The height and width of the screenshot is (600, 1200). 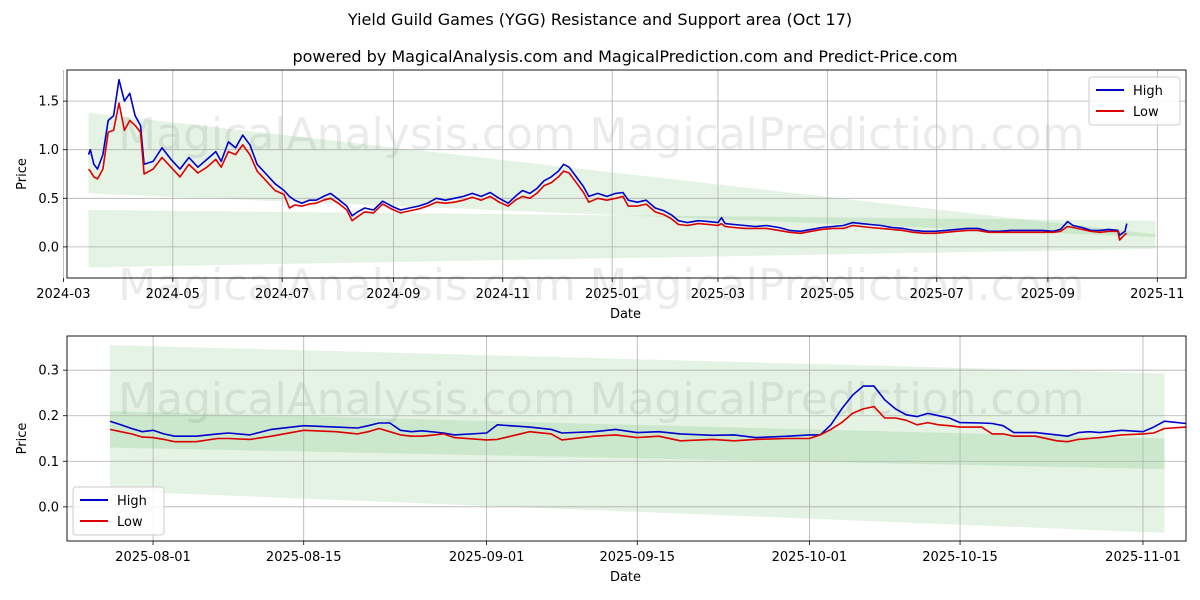 What do you see at coordinates (48, 150) in the screenshot?
I see `y-tick-label: 1.0` at bounding box center [48, 150].